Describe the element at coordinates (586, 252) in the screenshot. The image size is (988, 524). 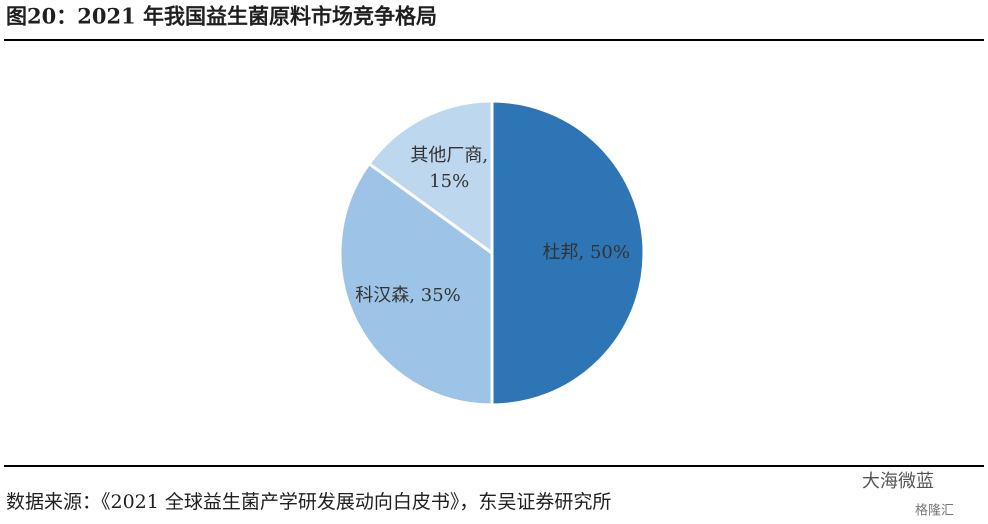
I see `data-label: 杜邦, 50%` at that location.